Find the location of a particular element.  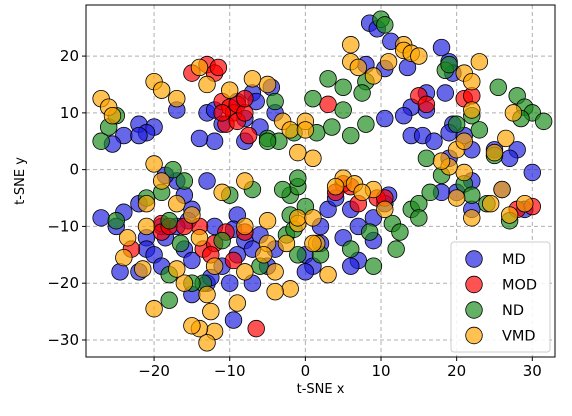

x-tick-label: 30 is located at coordinates (532, 371).